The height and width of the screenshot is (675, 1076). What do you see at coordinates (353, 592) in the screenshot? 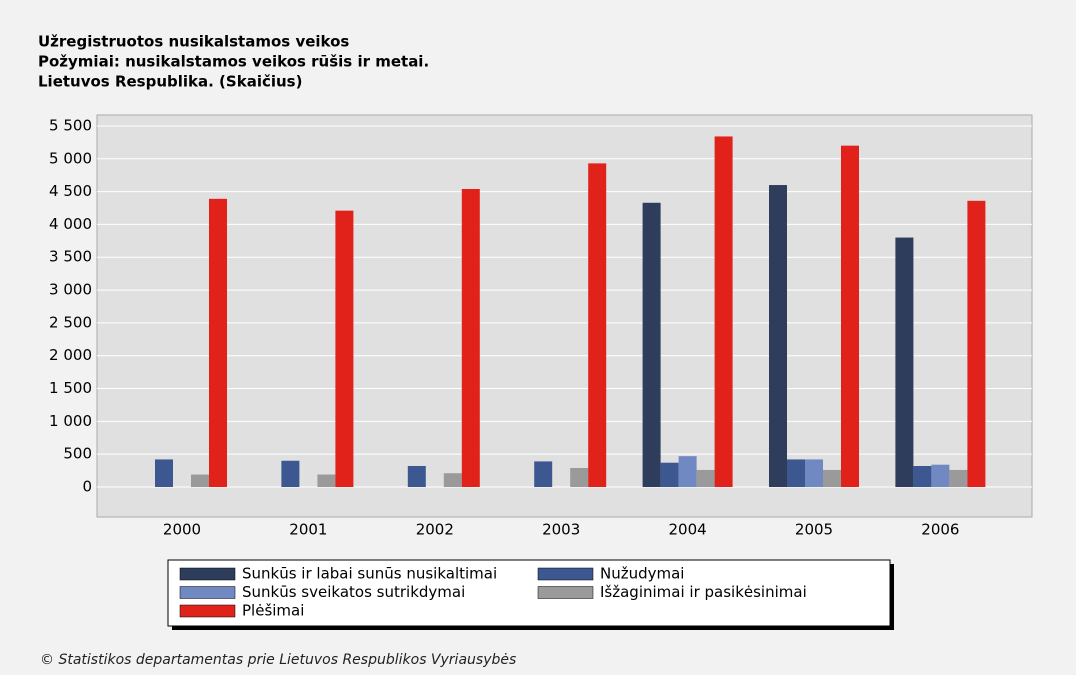
I see `legend-label: Sunkūs sveikatos sutrikdymai` at bounding box center [353, 592].